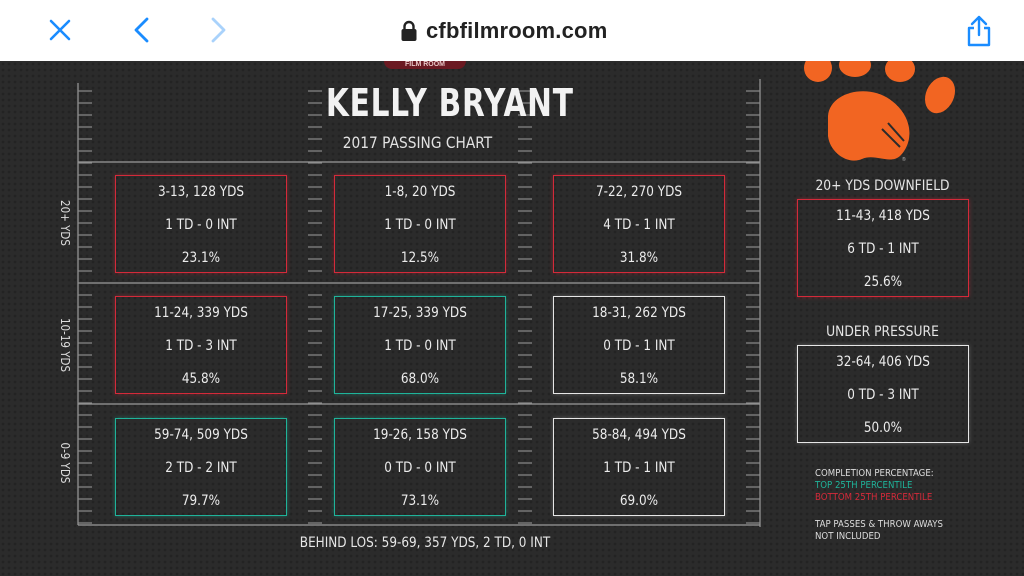 The height and width of the screenshot is (576, 1024). What do you see at coordinates (420, 379) in the screenshot?
I see `zone-pct: 68.0%` at bounding box center [420, 379].